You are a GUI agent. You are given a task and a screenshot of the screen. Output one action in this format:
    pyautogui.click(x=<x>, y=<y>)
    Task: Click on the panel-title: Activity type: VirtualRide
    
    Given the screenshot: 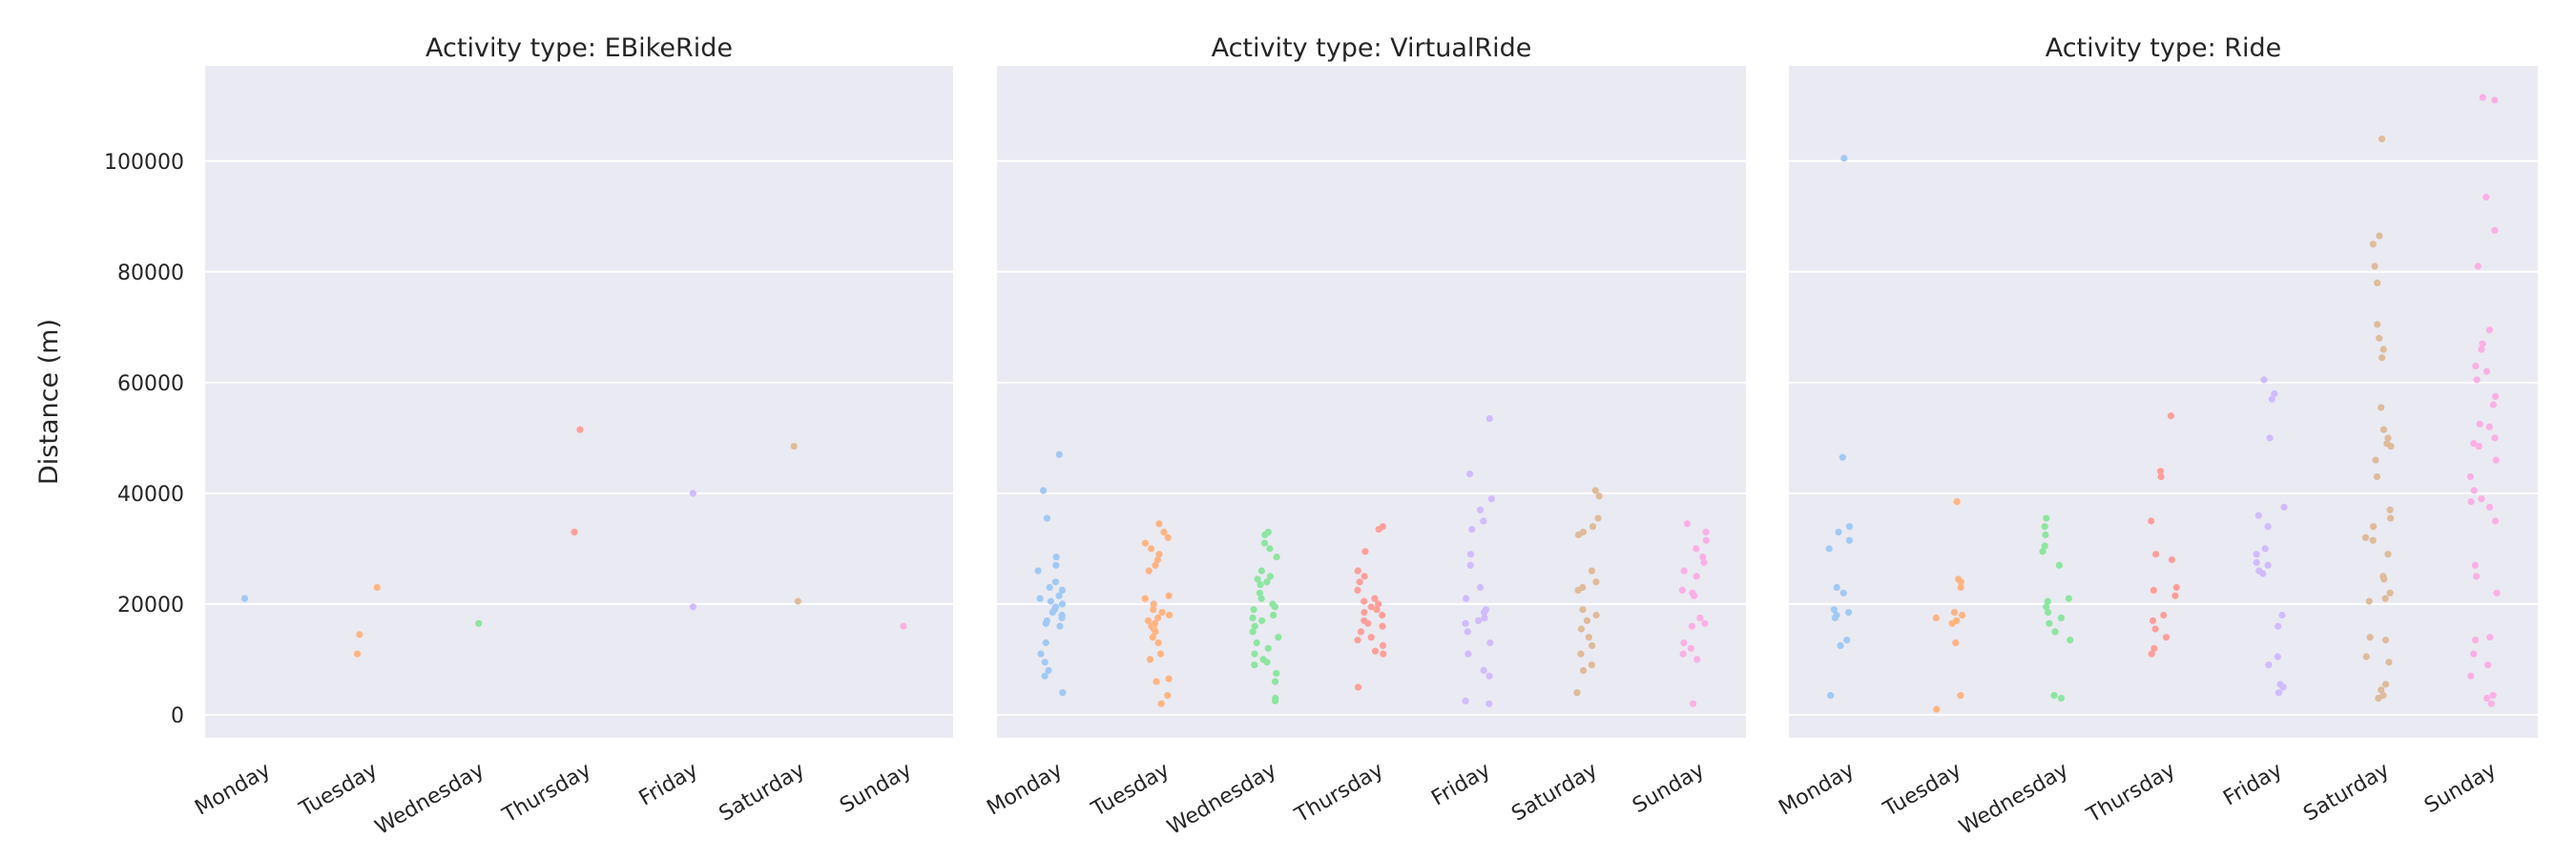 What is the action you would take?
    pyautogui.click(x=1372, y=48)
    